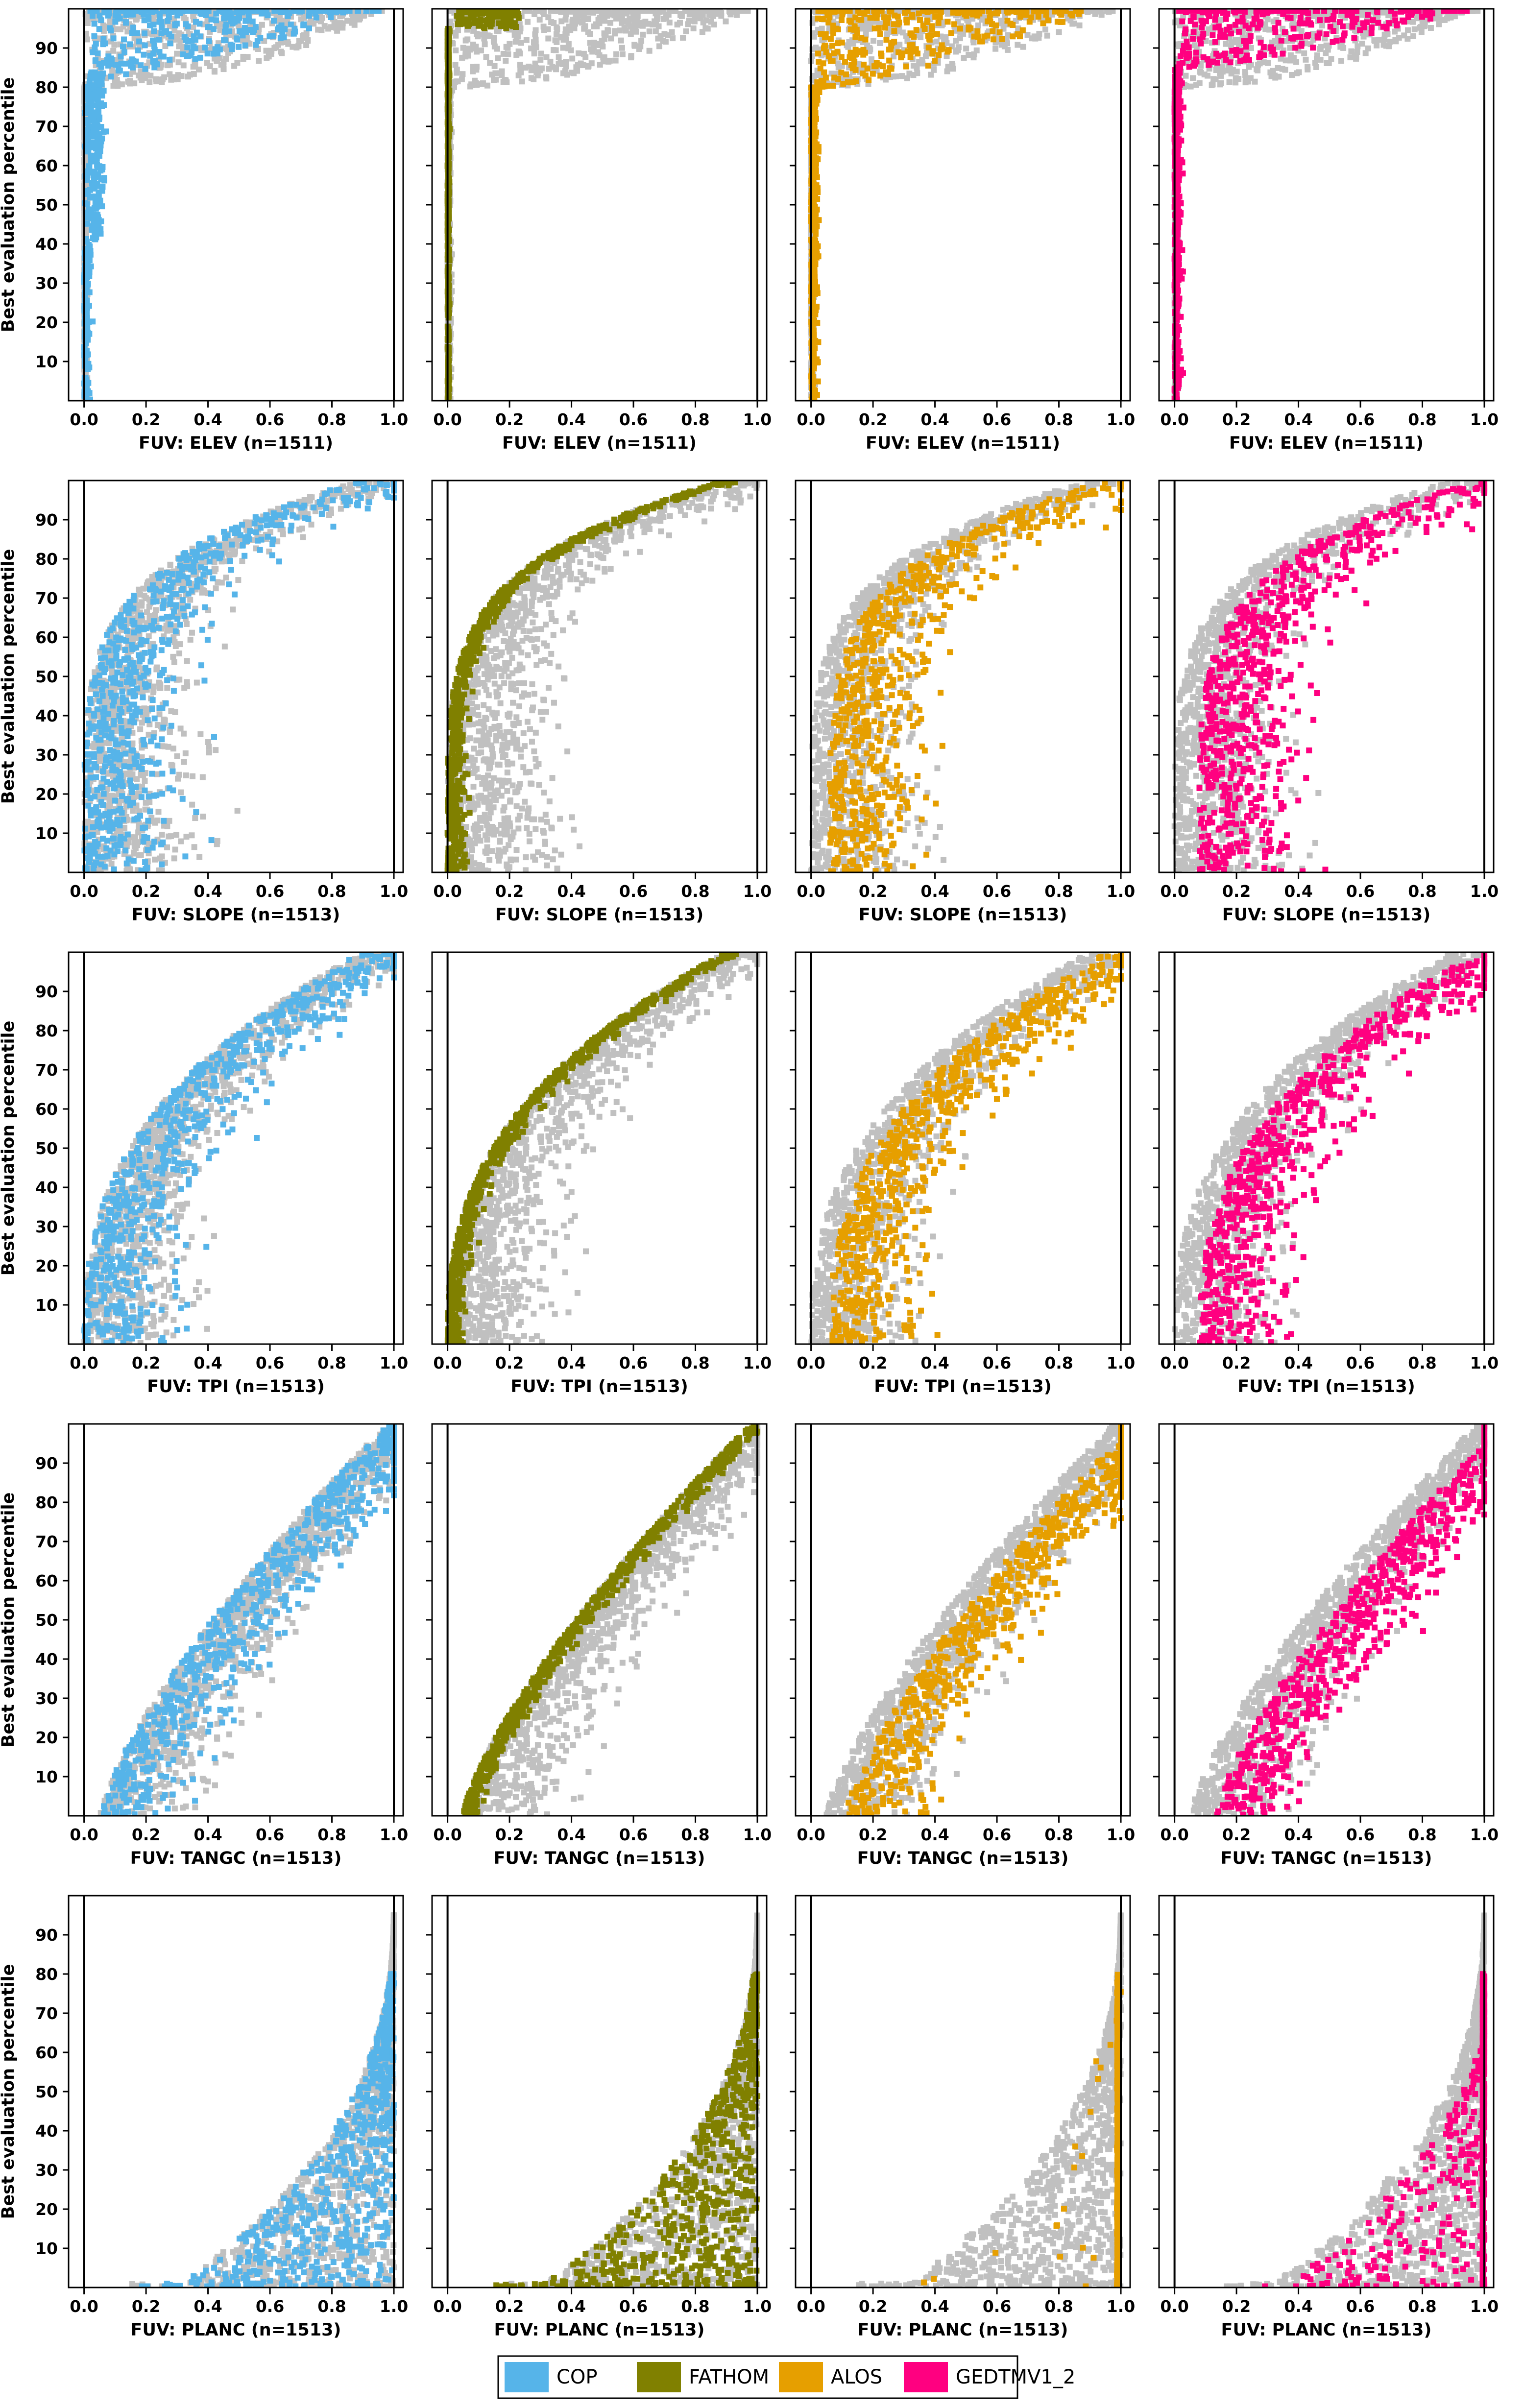 Image resolution: width=1524 pixels, height=2408 pixels. Describe the element at coordinates (47, 283) in the screenshot. I see `y-tick-label: 30` at that location.